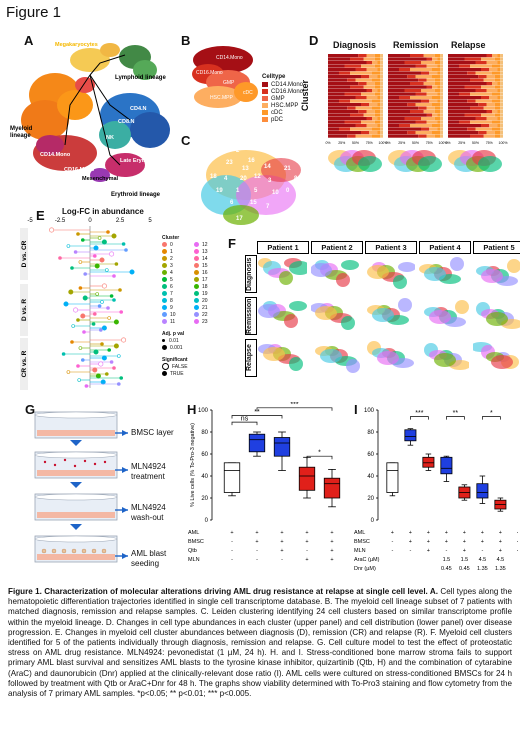  Describe the element at coordinates (138, 43) in the screenshot. I see `label-plasma: Plasma` at that location.